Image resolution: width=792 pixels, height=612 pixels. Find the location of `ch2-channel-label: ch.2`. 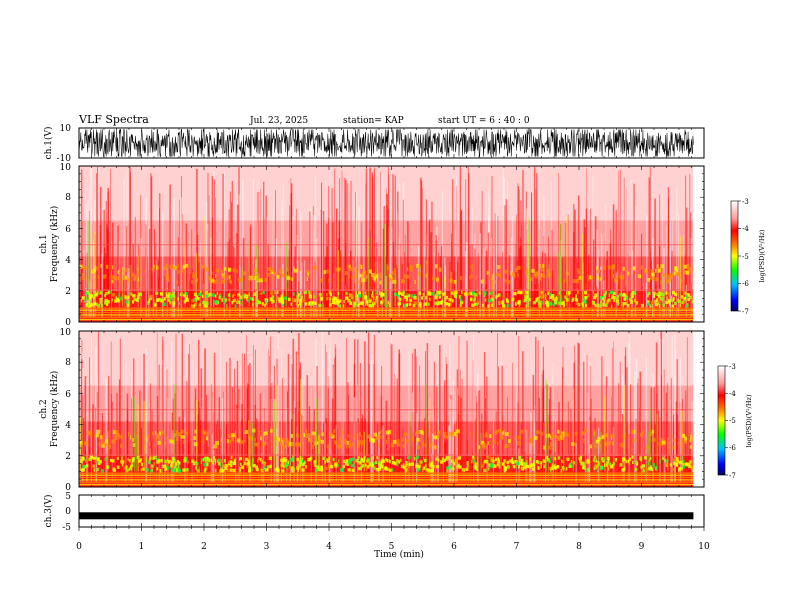

ch2-channel-label: ch.2 is located at coordinates (44, 408).